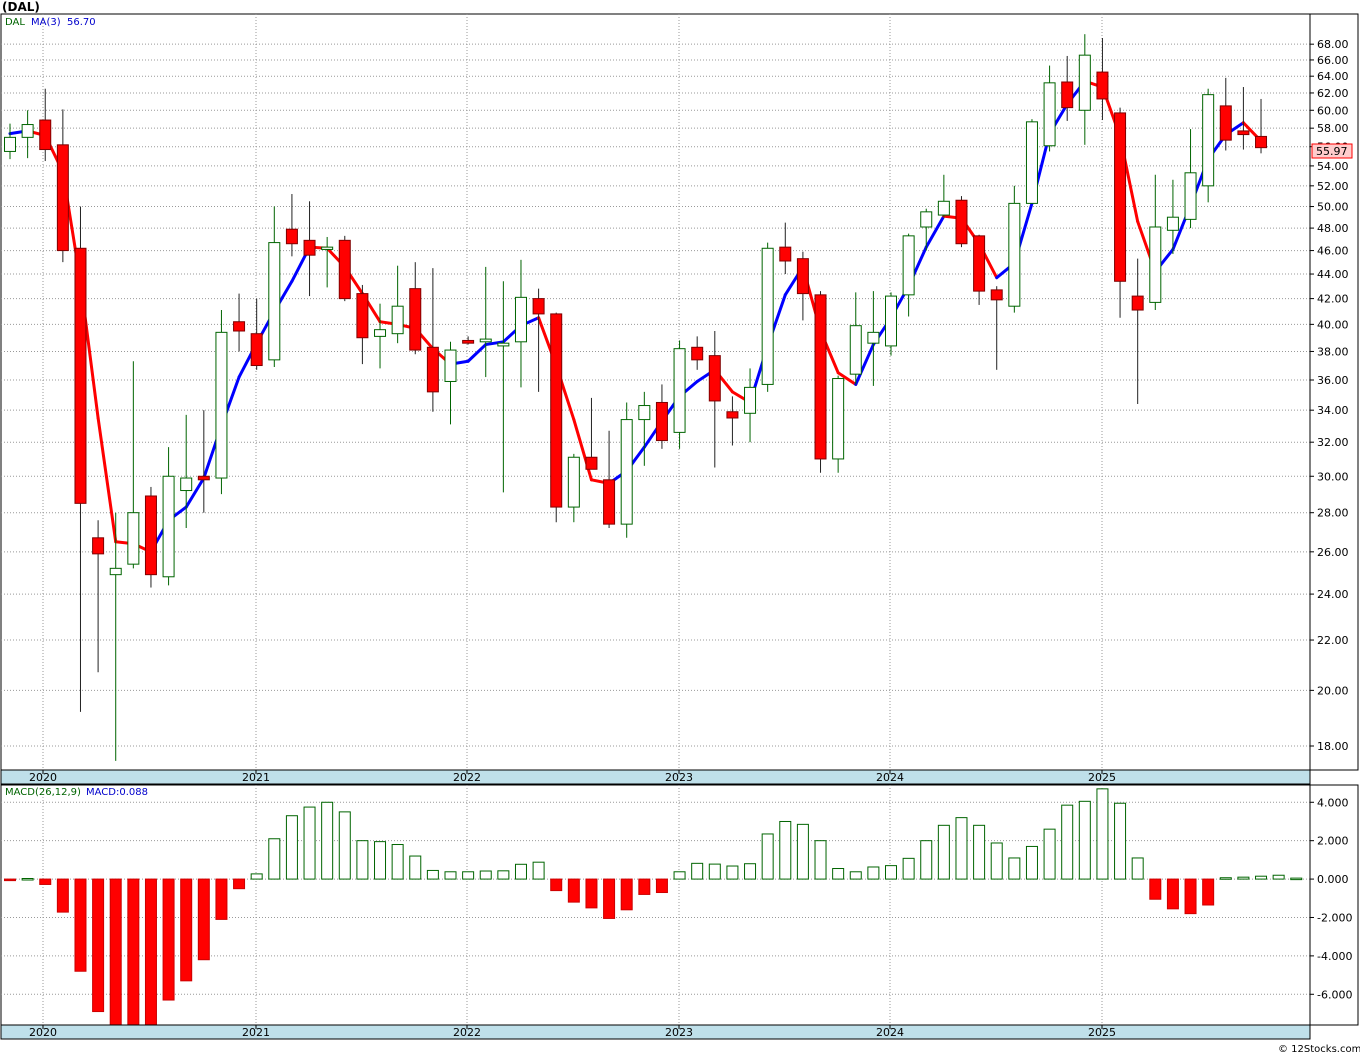 The image size is (1360, 1056). I want to click on macd-tick-label: 4.000, so click(1333, 802).